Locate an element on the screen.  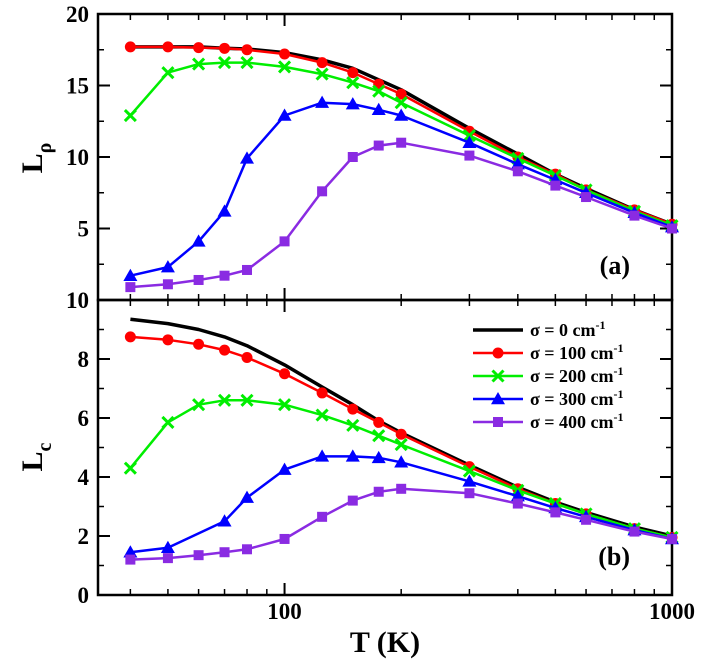
series-sigma400-panel-b is located at coordinates (401, 524).